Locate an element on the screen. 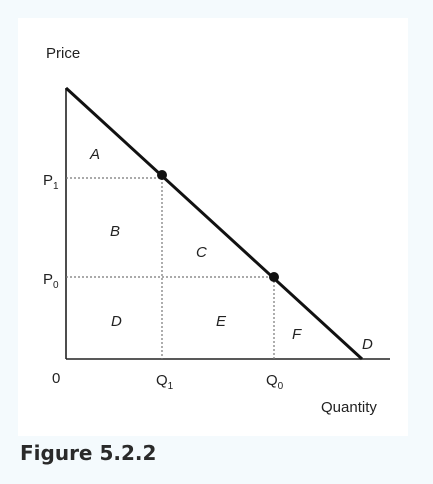 Image resolution: width=433 pixels, height=484 pixels. region-e-label: E is located at coordinates (221, 321).